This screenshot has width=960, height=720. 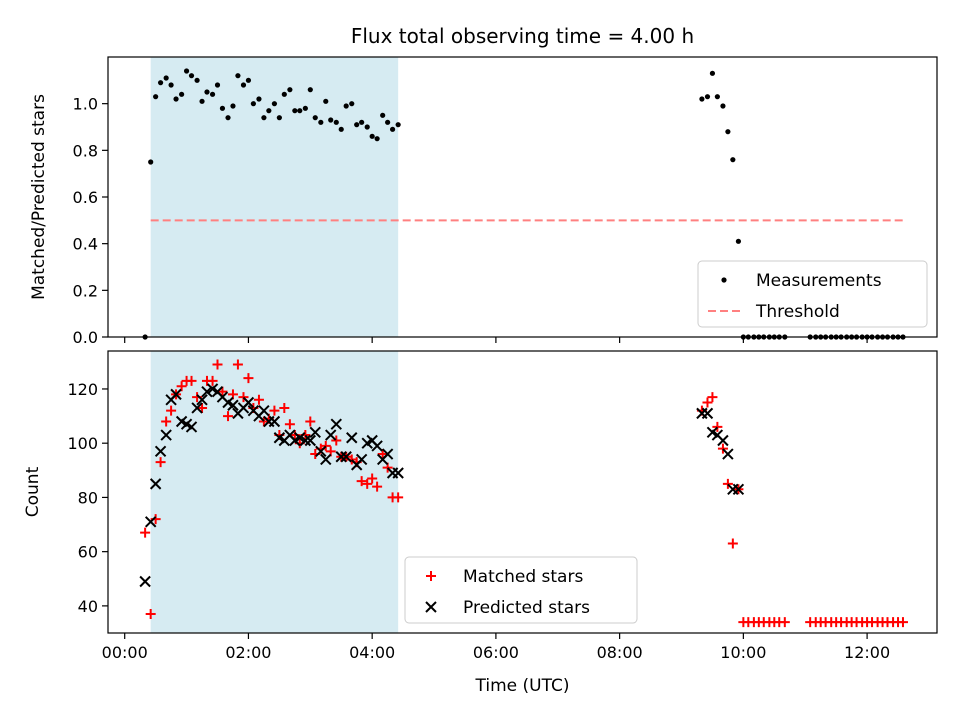 What do you see at coordinates (522, 686) in the screenshot?
I see `x-axis-label: Time (UTC)` at bounding box center [522, 686].